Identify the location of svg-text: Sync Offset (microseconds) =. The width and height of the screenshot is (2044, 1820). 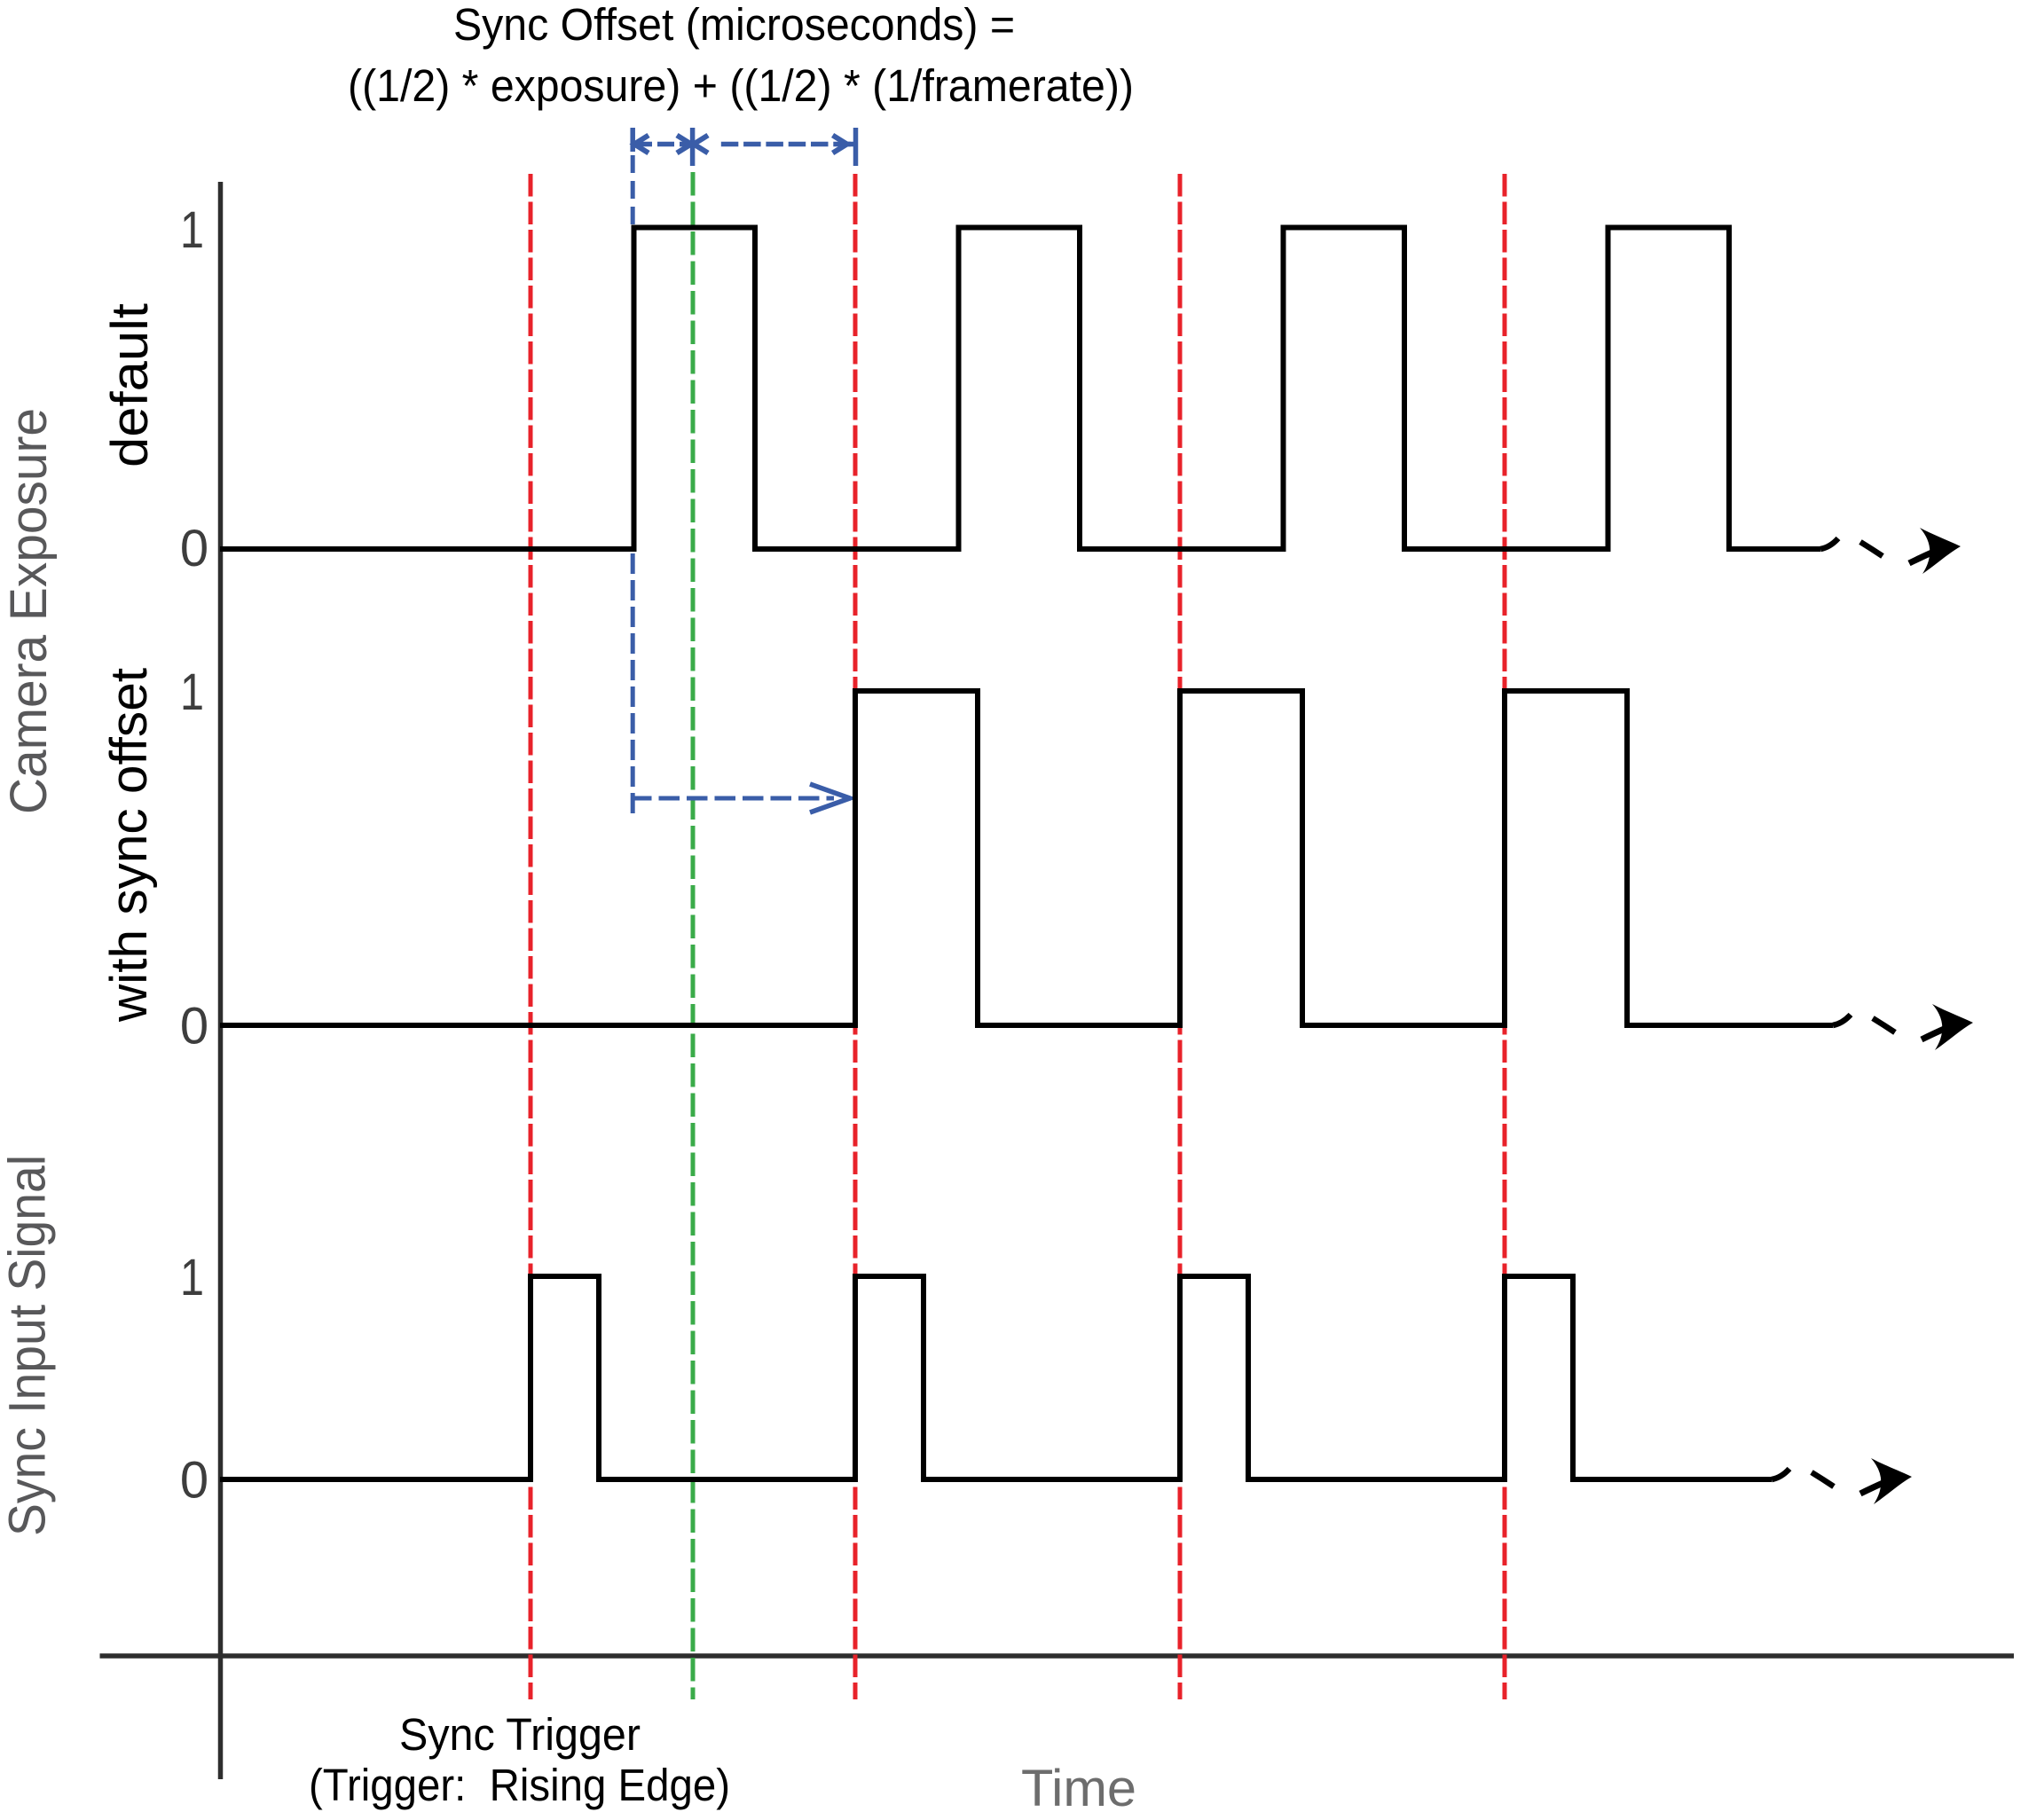
(734, 25).